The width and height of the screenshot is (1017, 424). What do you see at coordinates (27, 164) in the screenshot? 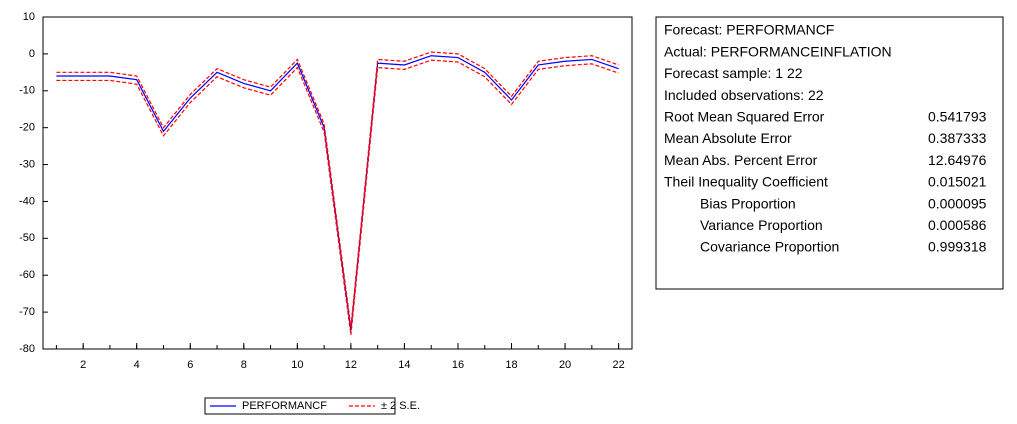
I see `y-tick-label: -30` at bounding box center [27, 164].